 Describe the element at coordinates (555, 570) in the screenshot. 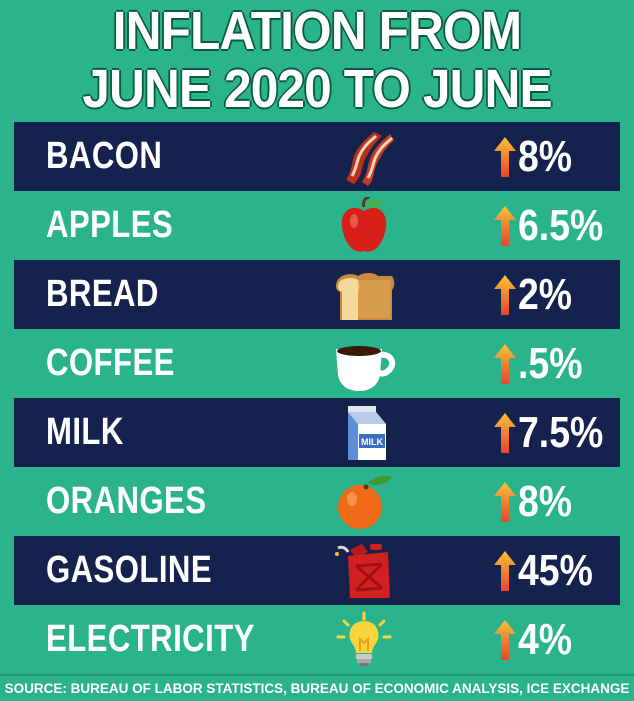

I see `change-percent: 45%` at that location.